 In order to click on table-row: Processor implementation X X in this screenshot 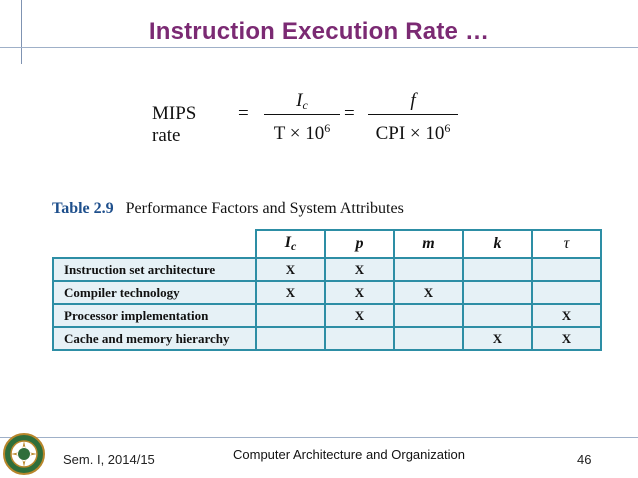, I will do `click(327, 315)`.